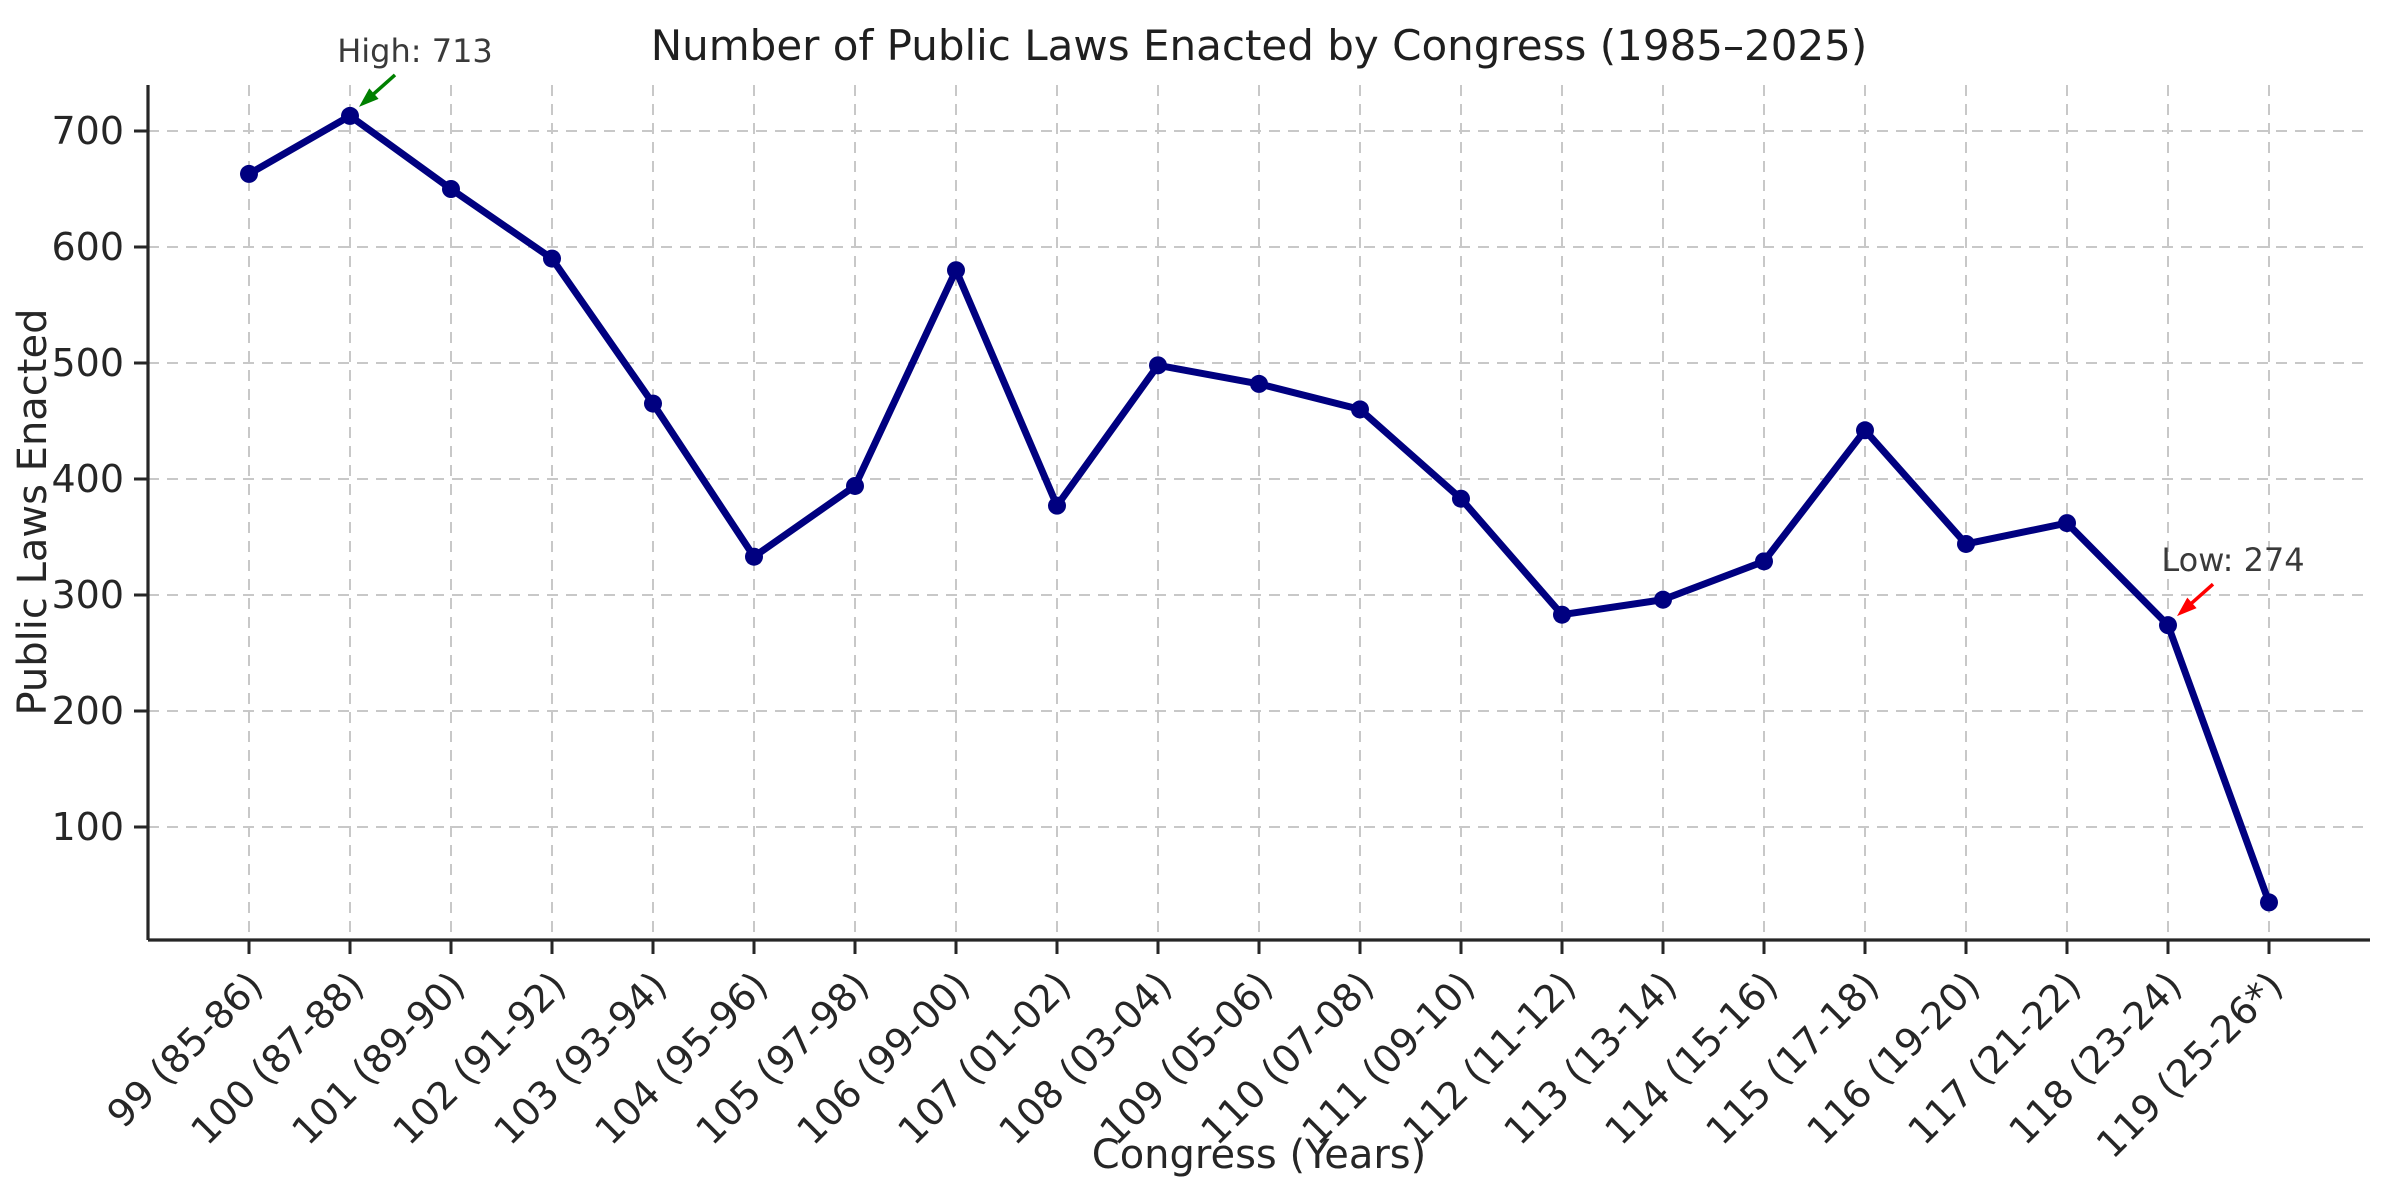 Image resolution: width=2400 pixels, height=1200 pixels. What do you see at coordinates (87, 247) in the screenshot?
I see `y-tick-label: 600` at bounding box center [87, 247].